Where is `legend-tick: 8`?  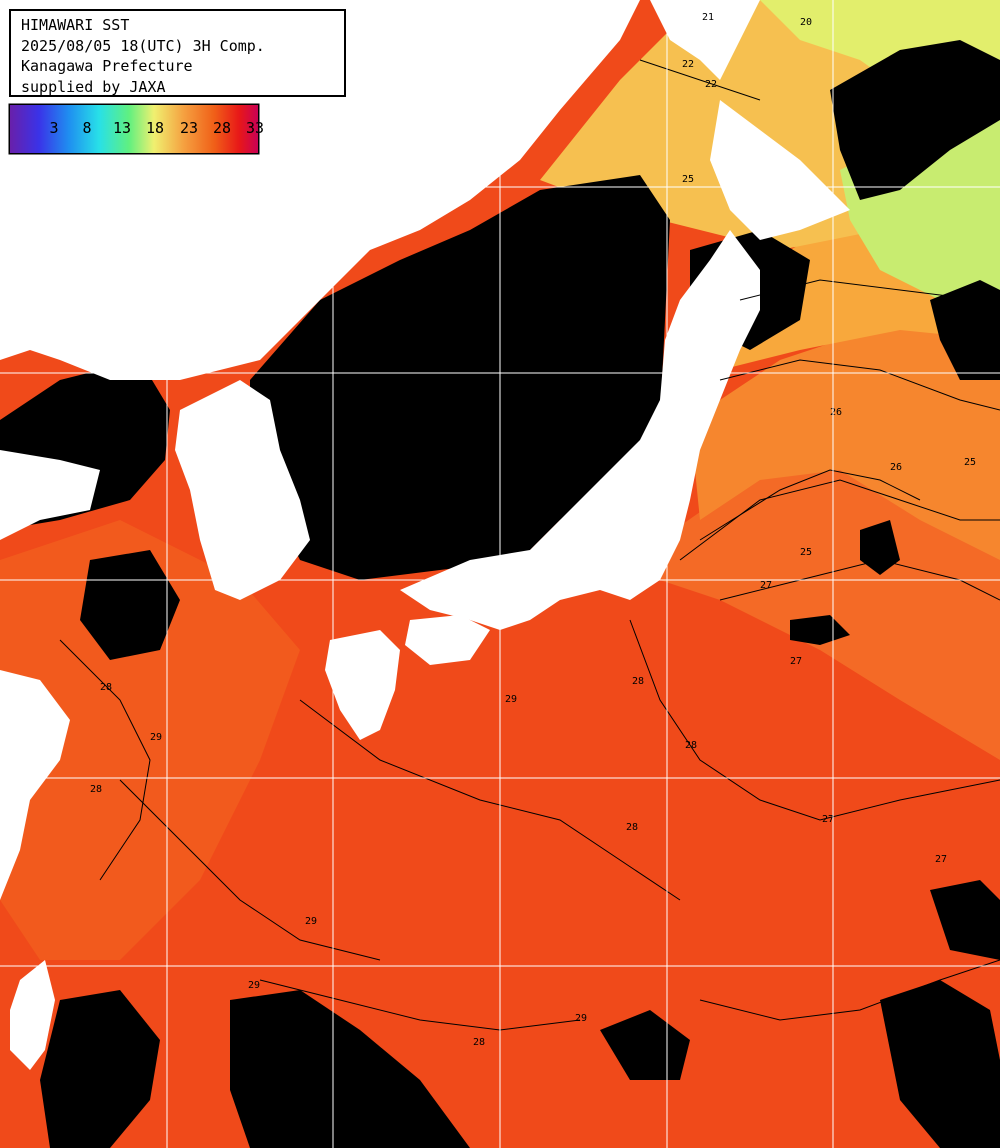 legend-tick: 8 is located at coordinates (87, 128).